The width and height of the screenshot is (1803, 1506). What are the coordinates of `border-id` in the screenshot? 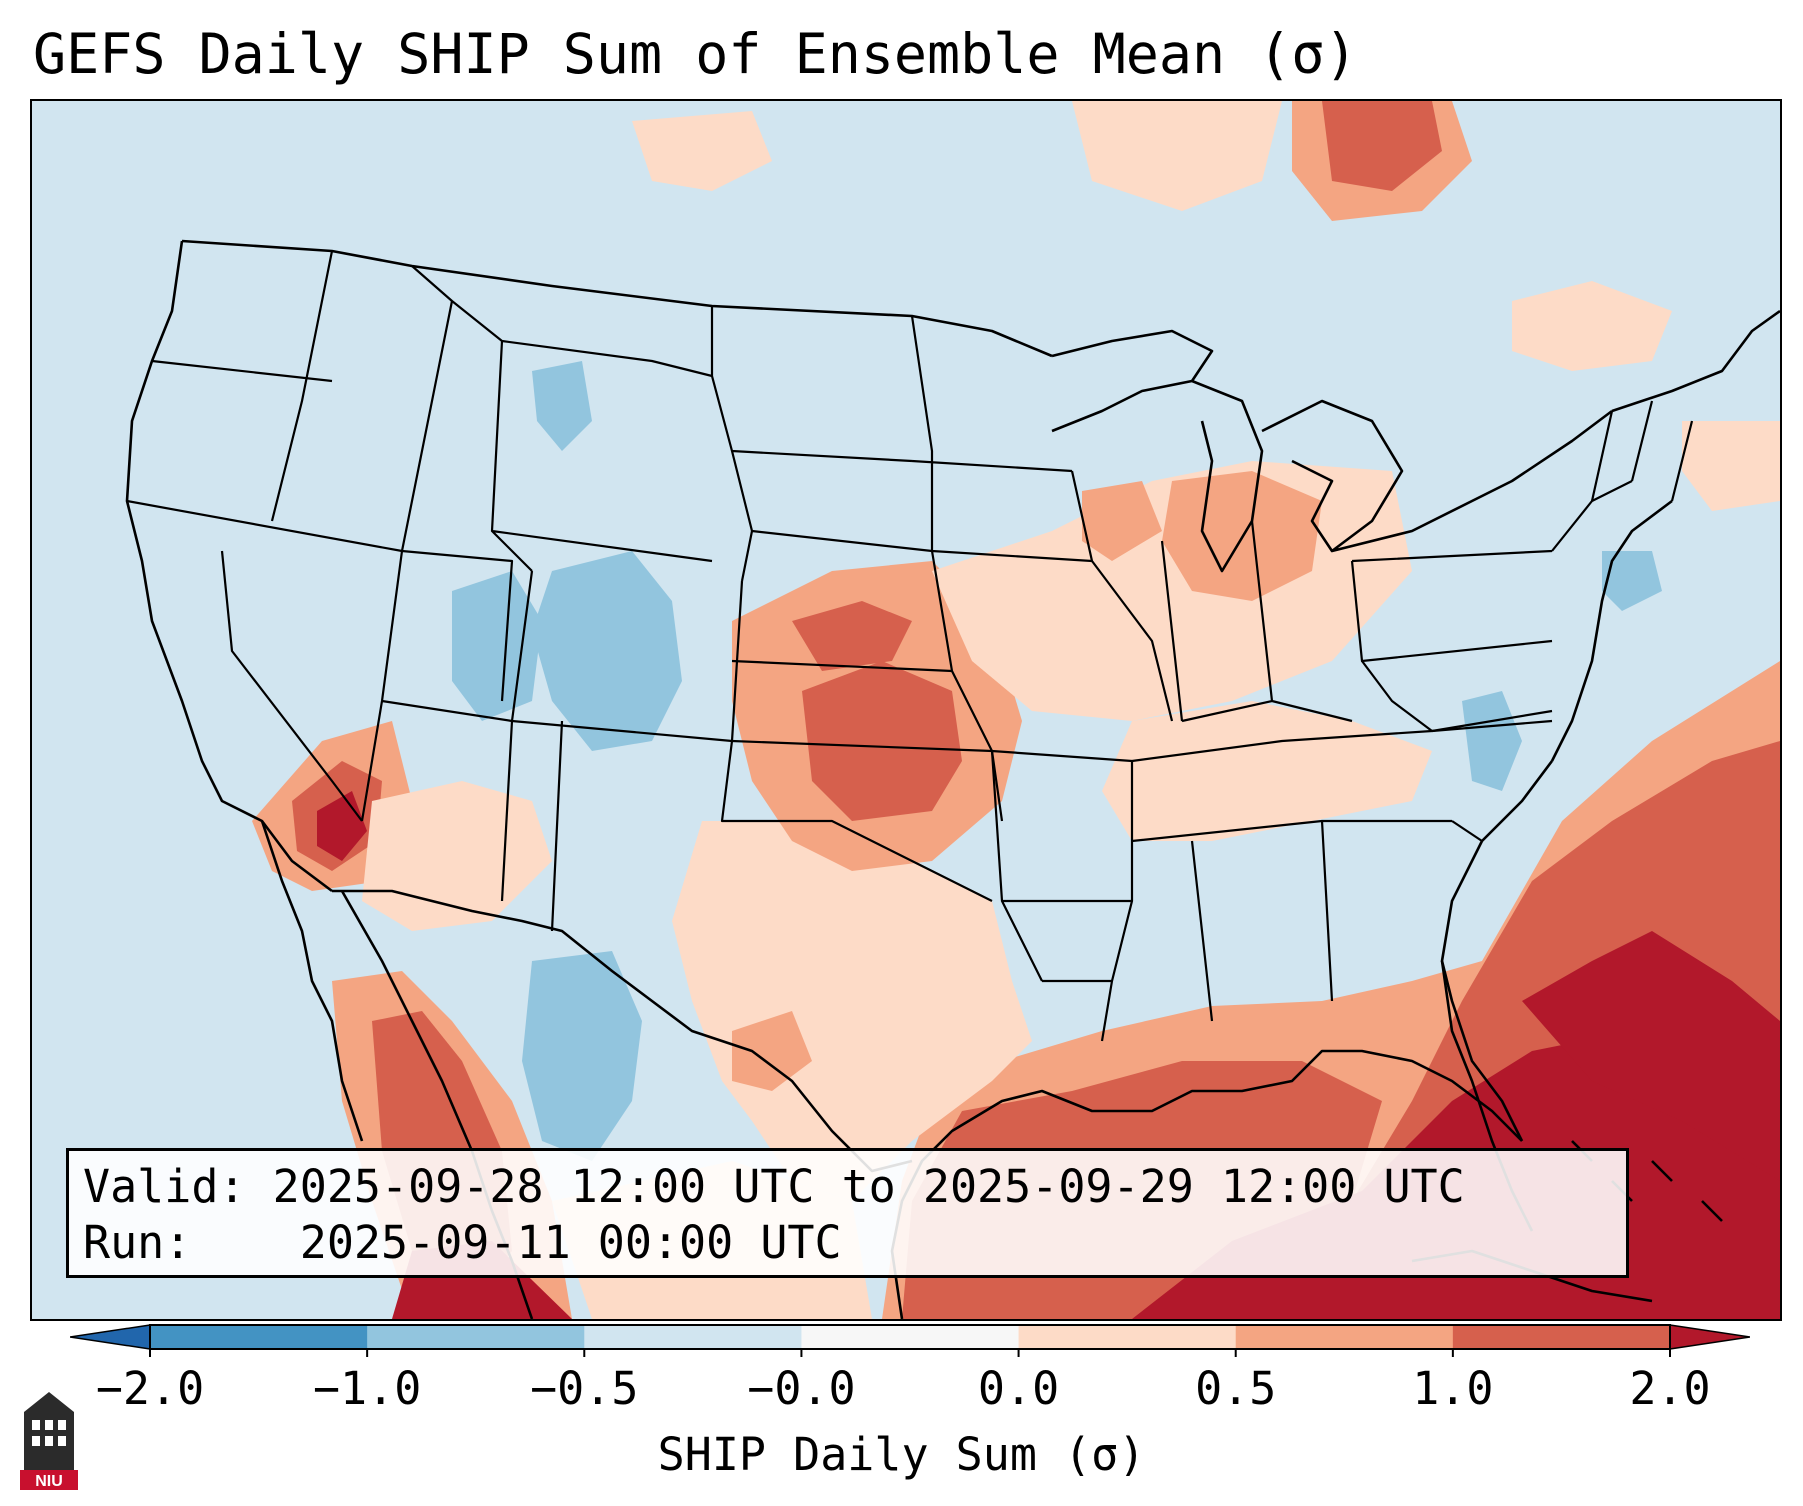 It's located at (362, 401).